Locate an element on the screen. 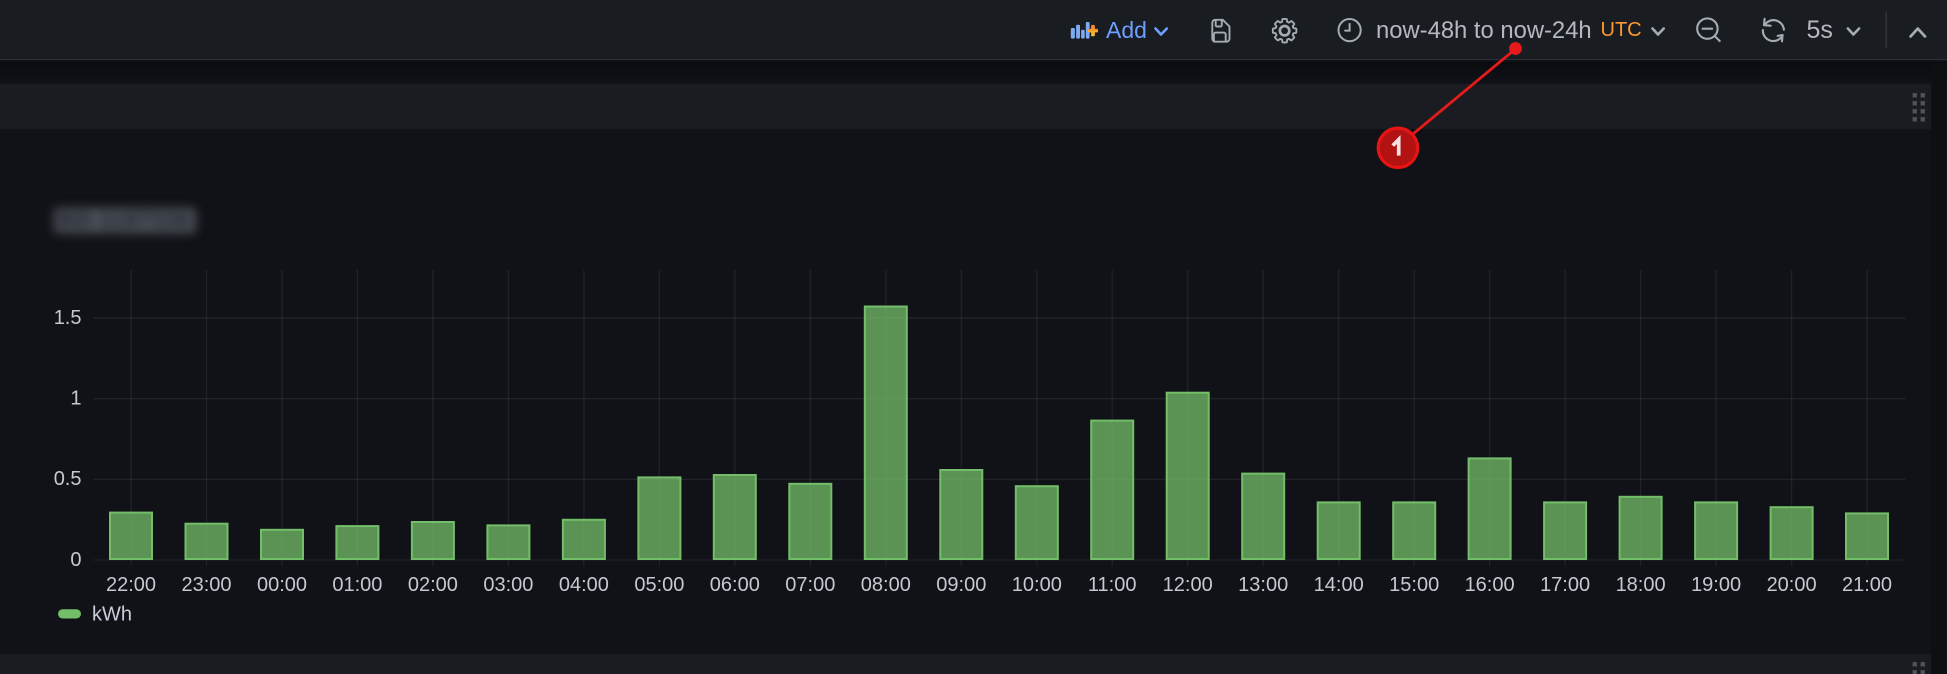 The width and height of the screenshot is (1947, 674). svg-text: 15:00 is located at coordinates (1414, 585).